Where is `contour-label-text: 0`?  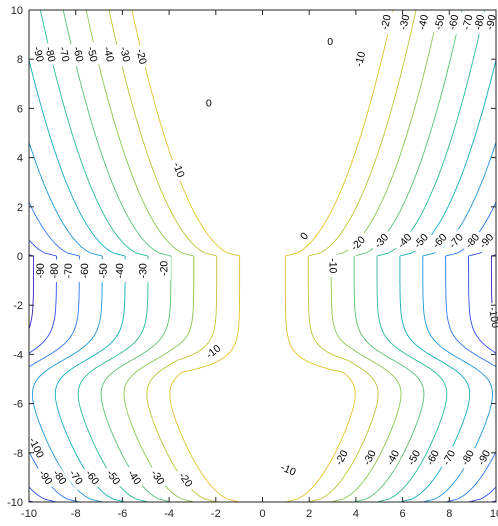
contour-label-text: 0 is located at coordinates (330, 42).